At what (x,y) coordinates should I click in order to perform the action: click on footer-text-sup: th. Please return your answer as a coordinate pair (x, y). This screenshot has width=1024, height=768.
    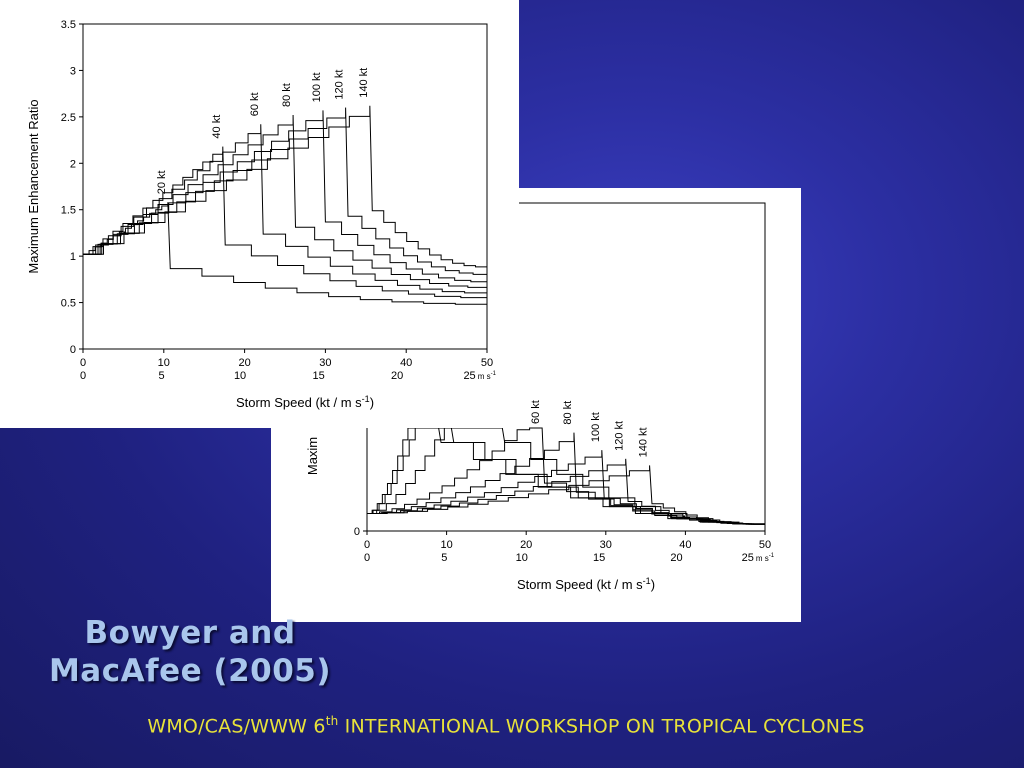
    Looking at the image, I should click on (332, 721).